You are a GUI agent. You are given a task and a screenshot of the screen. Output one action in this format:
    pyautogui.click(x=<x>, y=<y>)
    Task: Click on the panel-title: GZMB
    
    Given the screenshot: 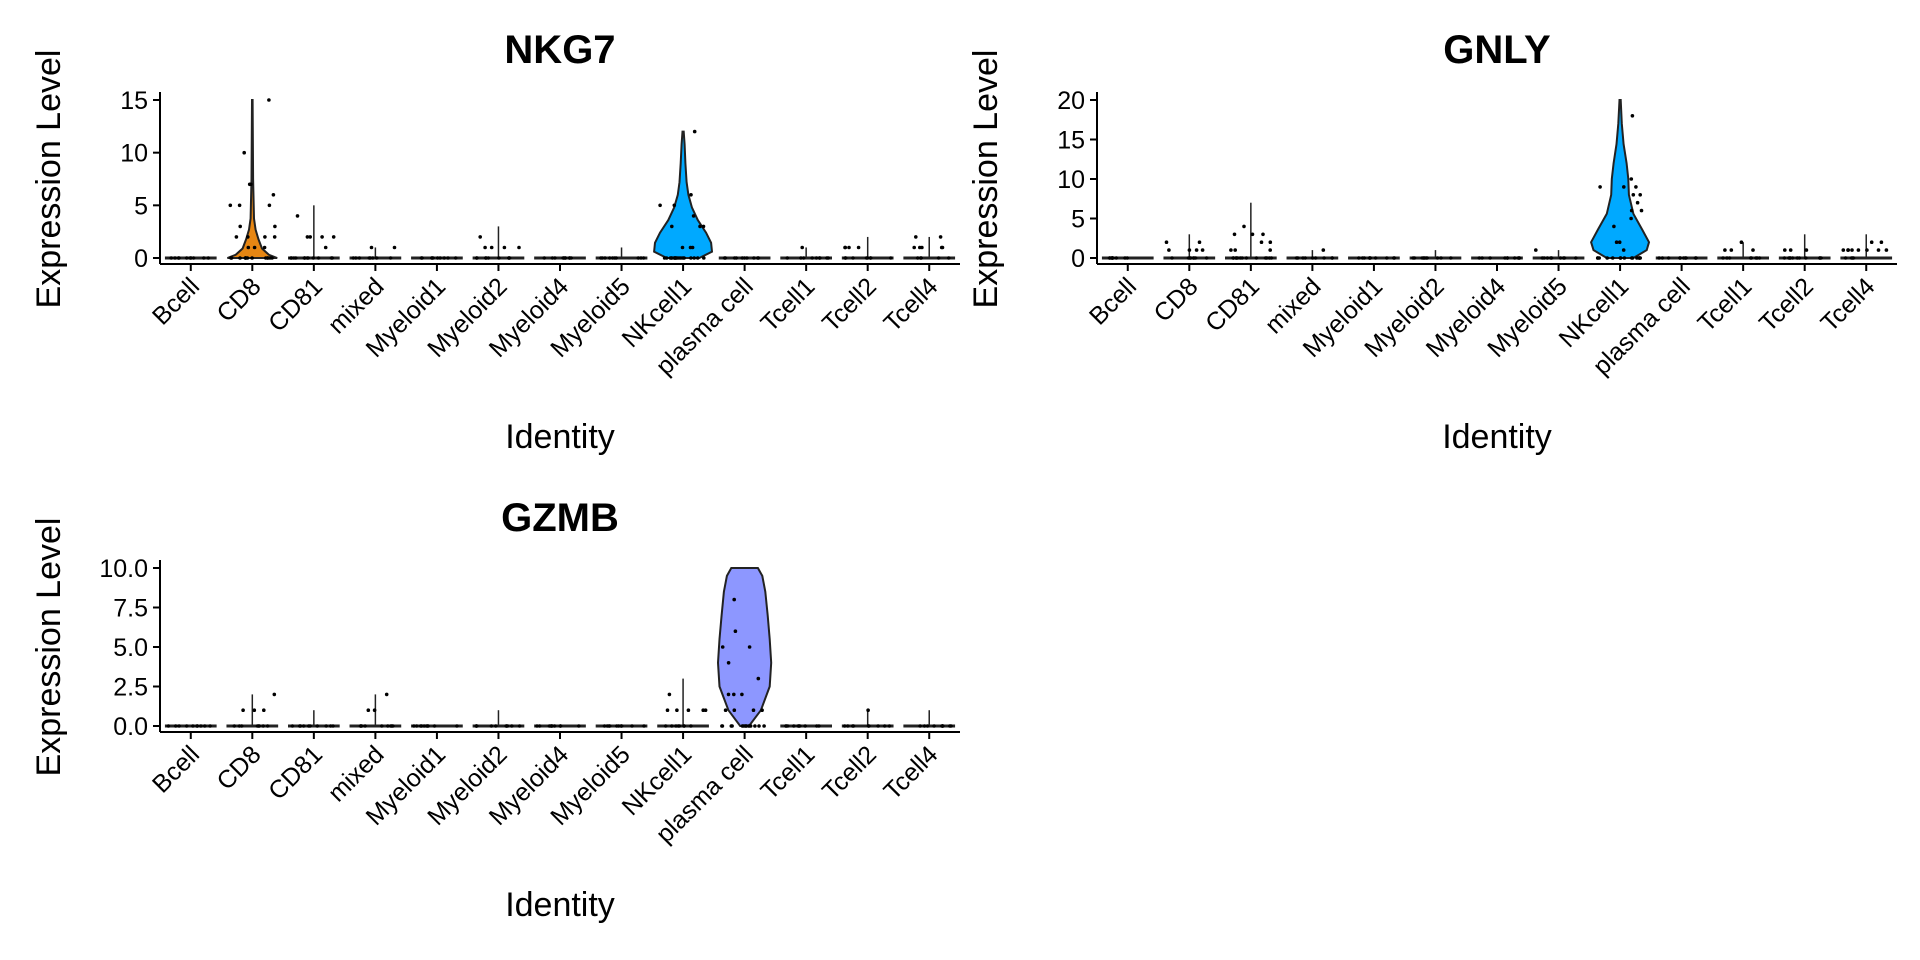 What is the action you would take?
    pyautogui.click(x=560, y=518)
    